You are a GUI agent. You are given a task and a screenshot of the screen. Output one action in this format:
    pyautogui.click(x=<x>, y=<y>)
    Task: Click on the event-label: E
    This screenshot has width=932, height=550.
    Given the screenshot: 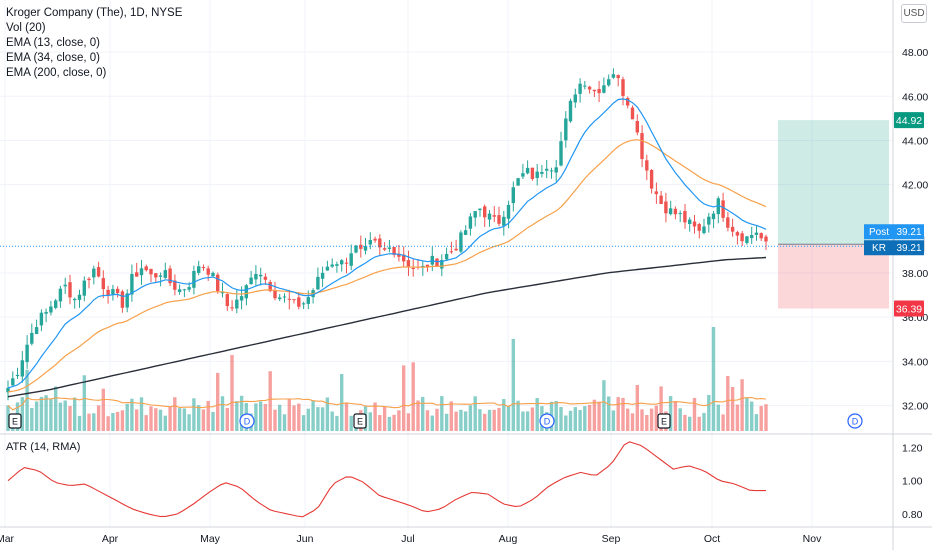 What is the action you would take?
    pyautogui.click(x=360, y=422)
    